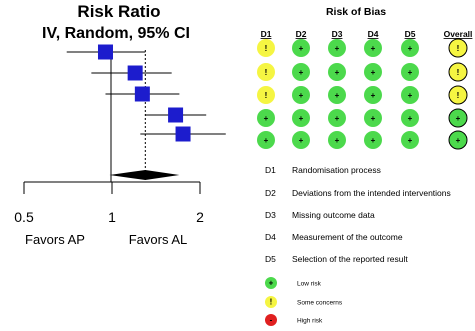 Image resolution: width=475 pixels, height=331 pixels. What do you see at coordinates (109, 203) in the screenshot?
I see `x-axis-ticks: 0.5 1 2` at bounding box center [109, 203].